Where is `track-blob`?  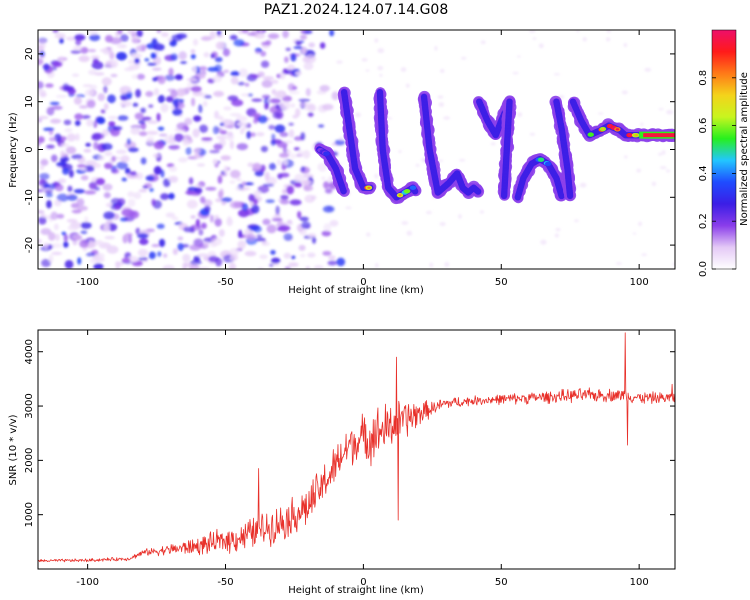 track-blob is located at coordinates (478, 191).